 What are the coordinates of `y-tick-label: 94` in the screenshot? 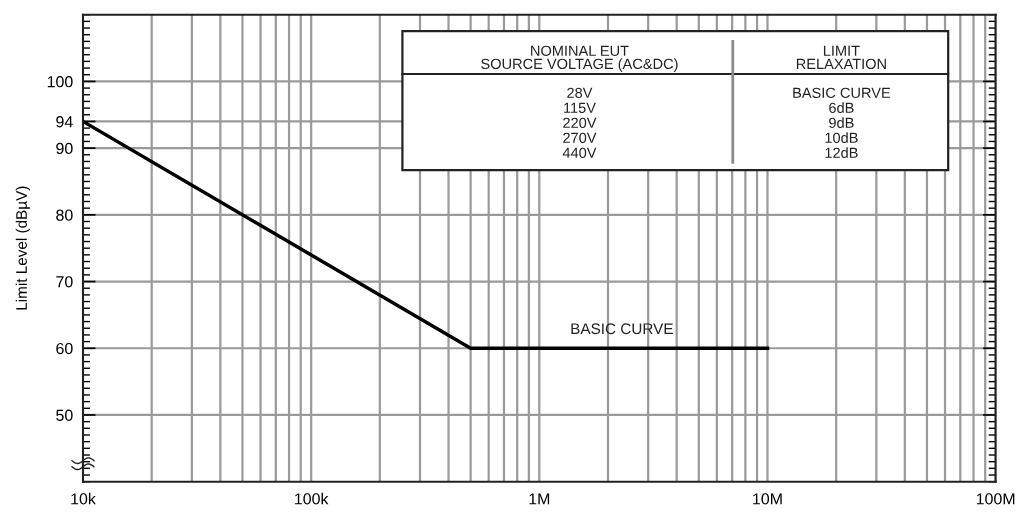 It's located at (64, 122).